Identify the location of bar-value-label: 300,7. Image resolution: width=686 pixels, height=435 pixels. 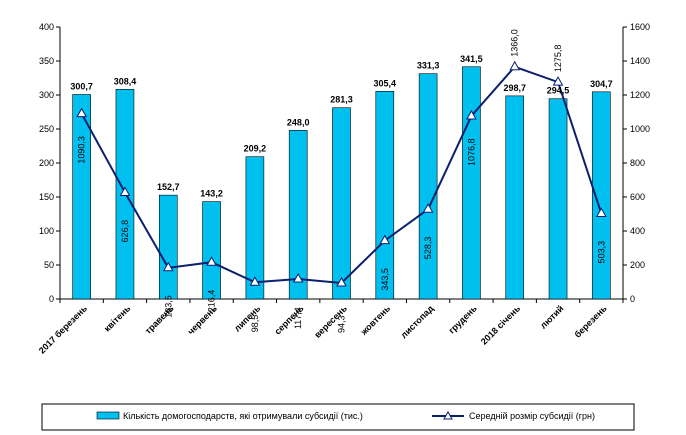
(81, 87).